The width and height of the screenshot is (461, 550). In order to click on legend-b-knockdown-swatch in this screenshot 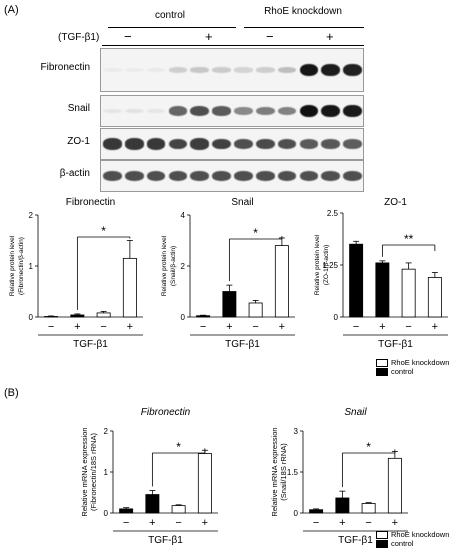, I will do `click(382, 534)`.